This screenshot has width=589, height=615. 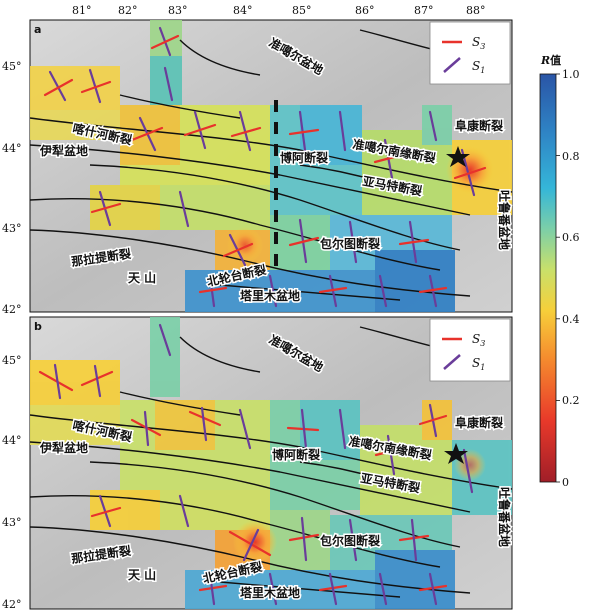 What do you see at coordinates (571, 74) in the screenshot?
I see `colorbar-tick: 1.0` at bounding box center [571, 74].